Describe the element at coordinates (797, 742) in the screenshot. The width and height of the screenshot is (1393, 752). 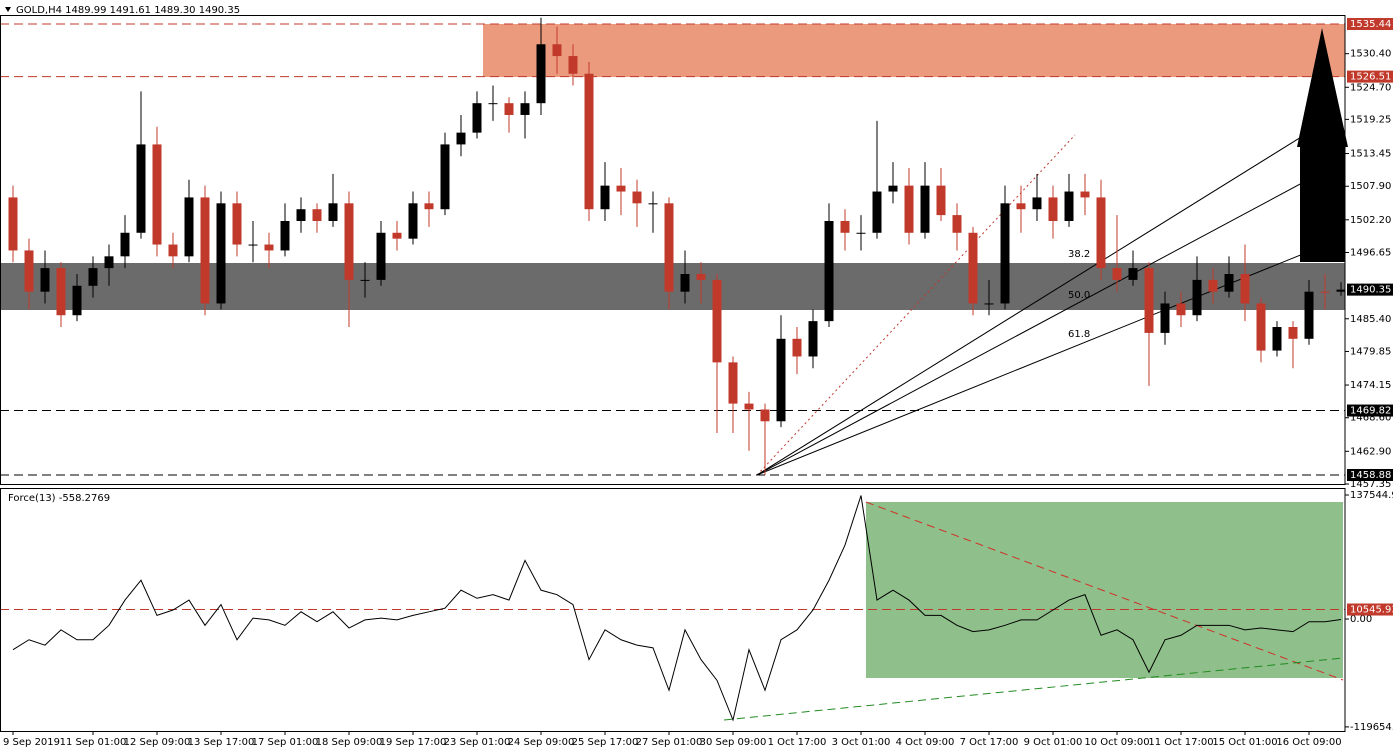
I see `x-tick-label: 1 Oct 17:00` at that location.